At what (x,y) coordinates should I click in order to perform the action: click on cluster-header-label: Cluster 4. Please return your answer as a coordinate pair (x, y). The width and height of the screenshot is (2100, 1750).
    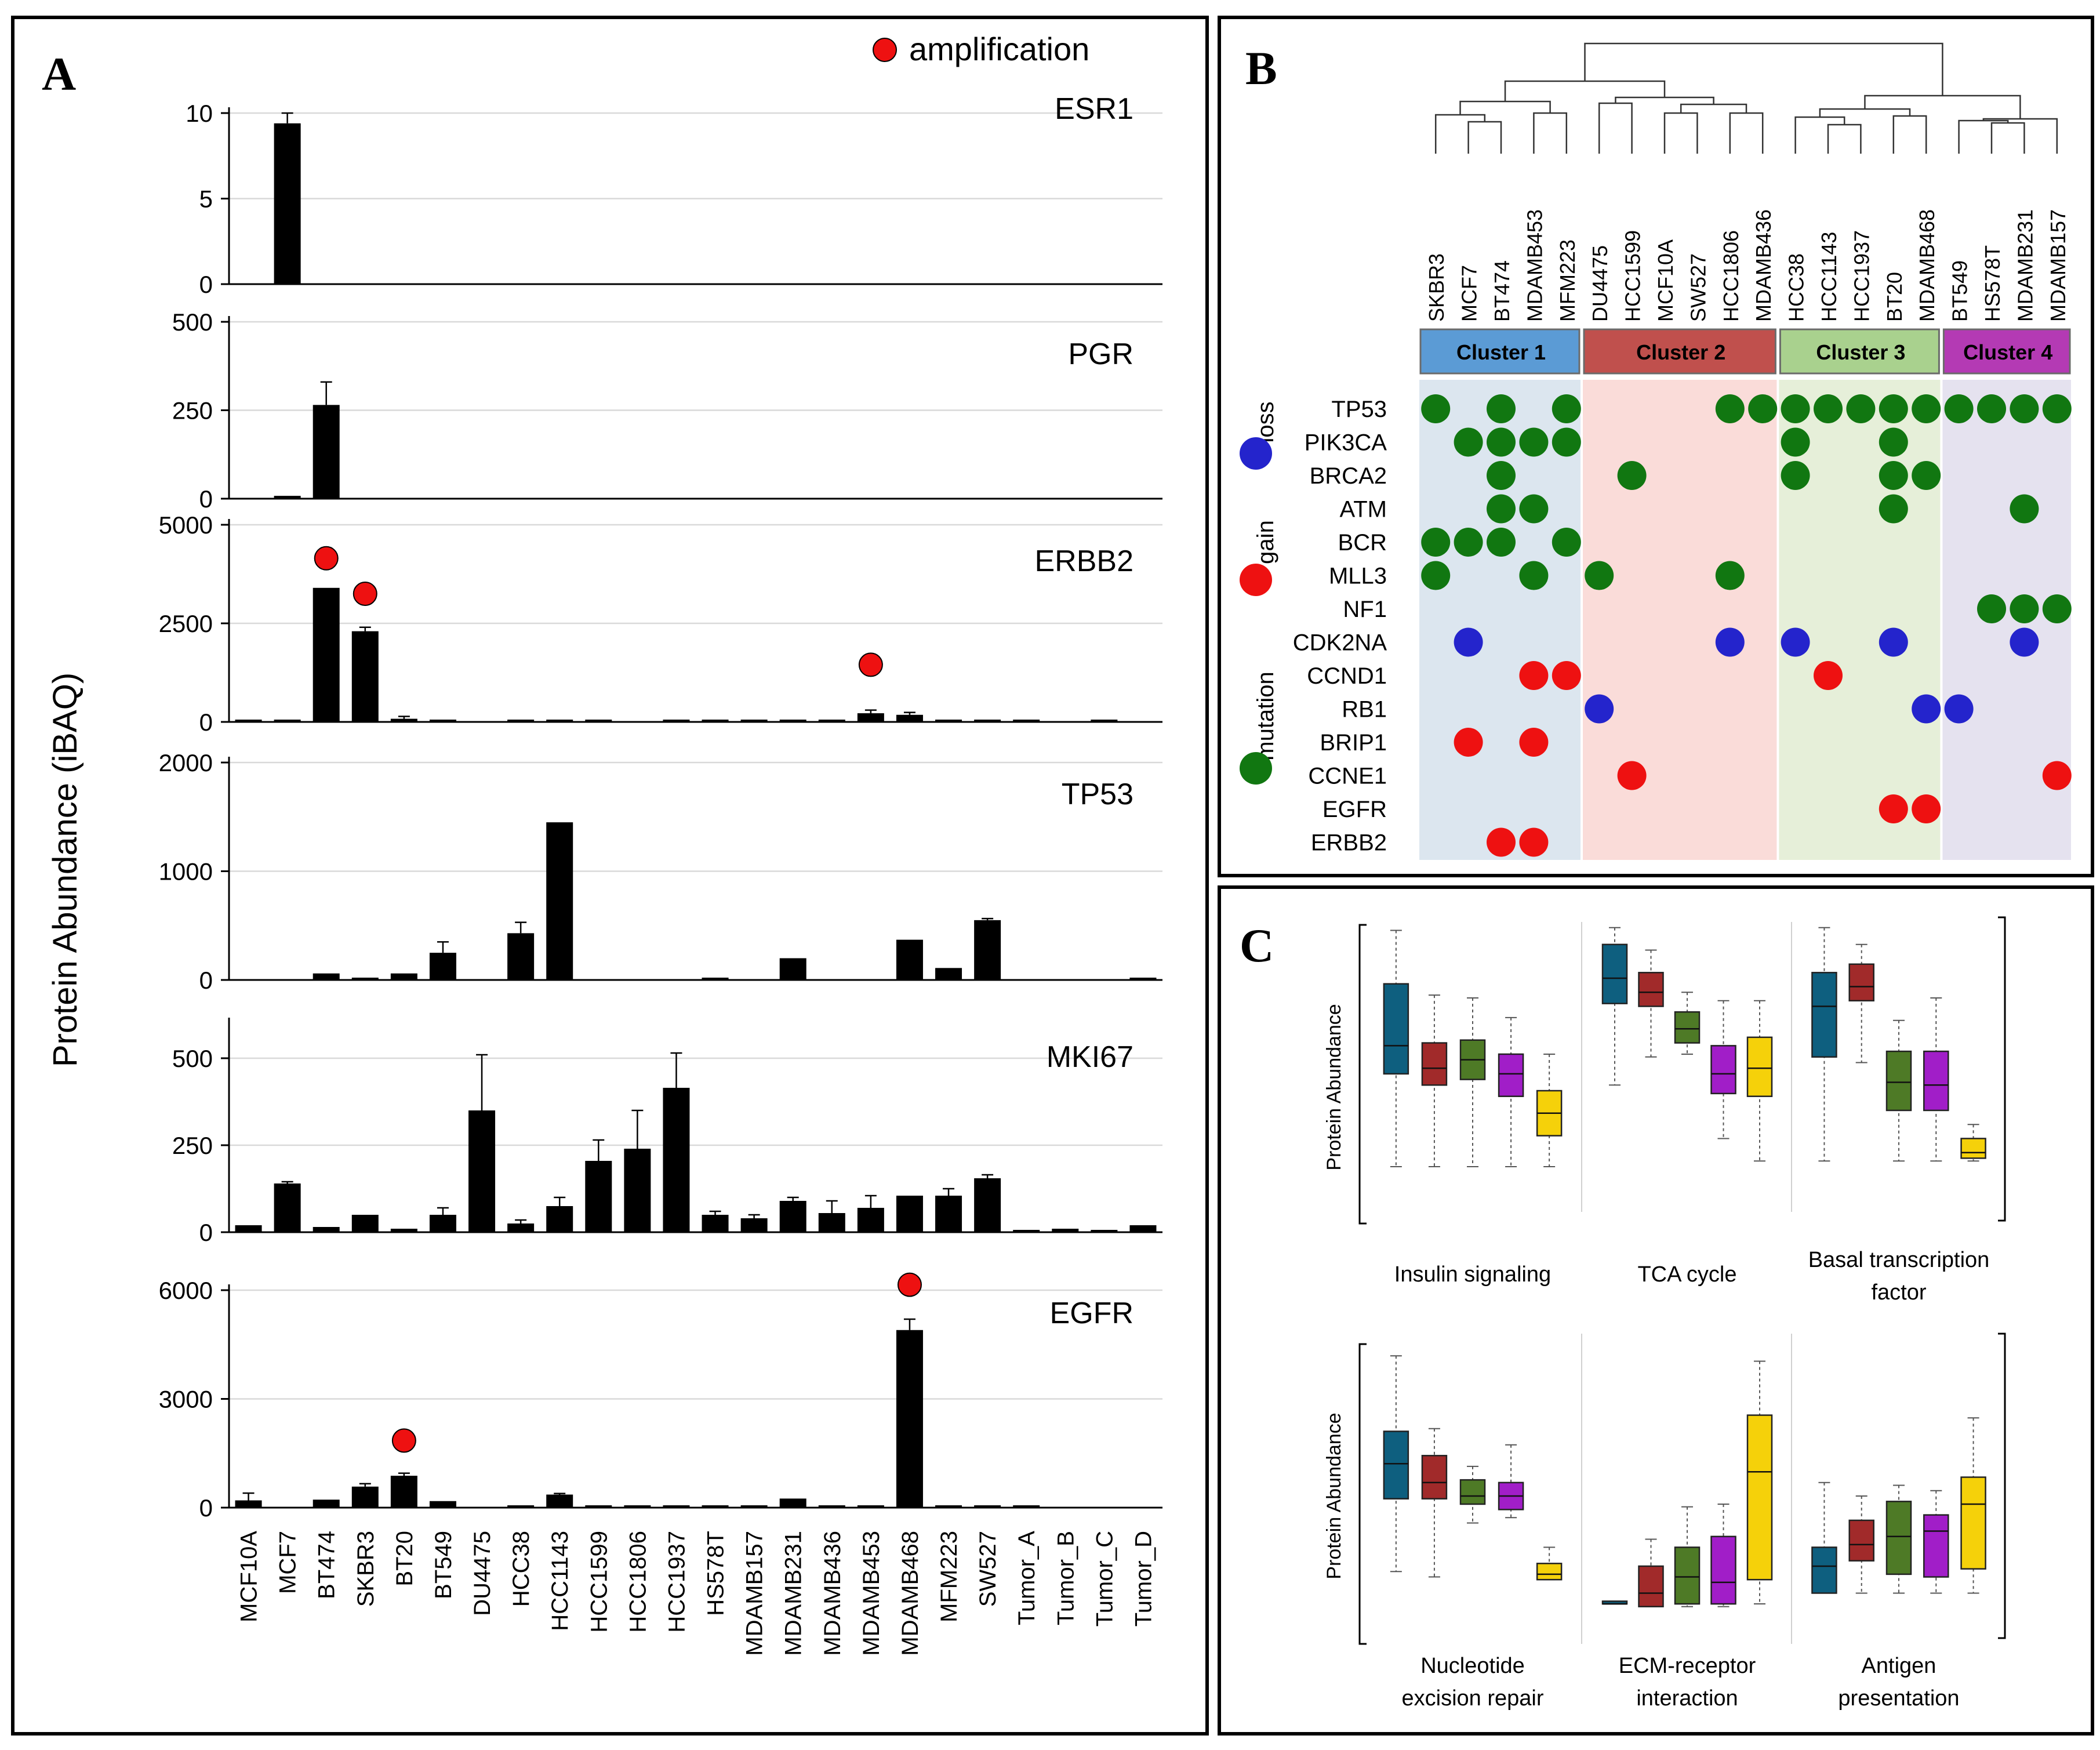
    Looking at the image, I should click on (2007, 352).